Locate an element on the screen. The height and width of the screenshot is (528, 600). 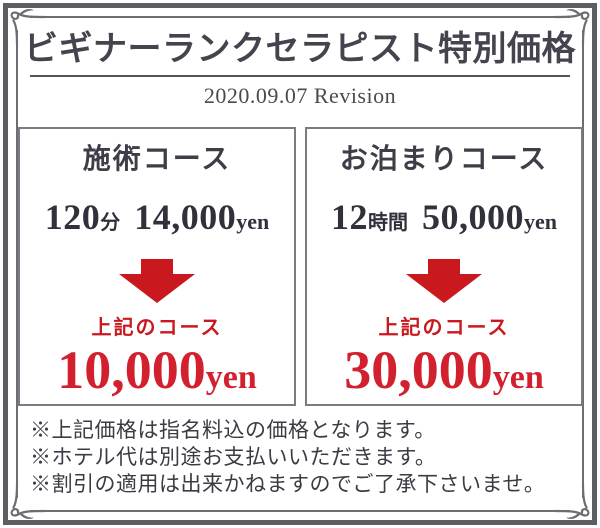
promo-price: 30,000 is located at coordinates (418, 369).